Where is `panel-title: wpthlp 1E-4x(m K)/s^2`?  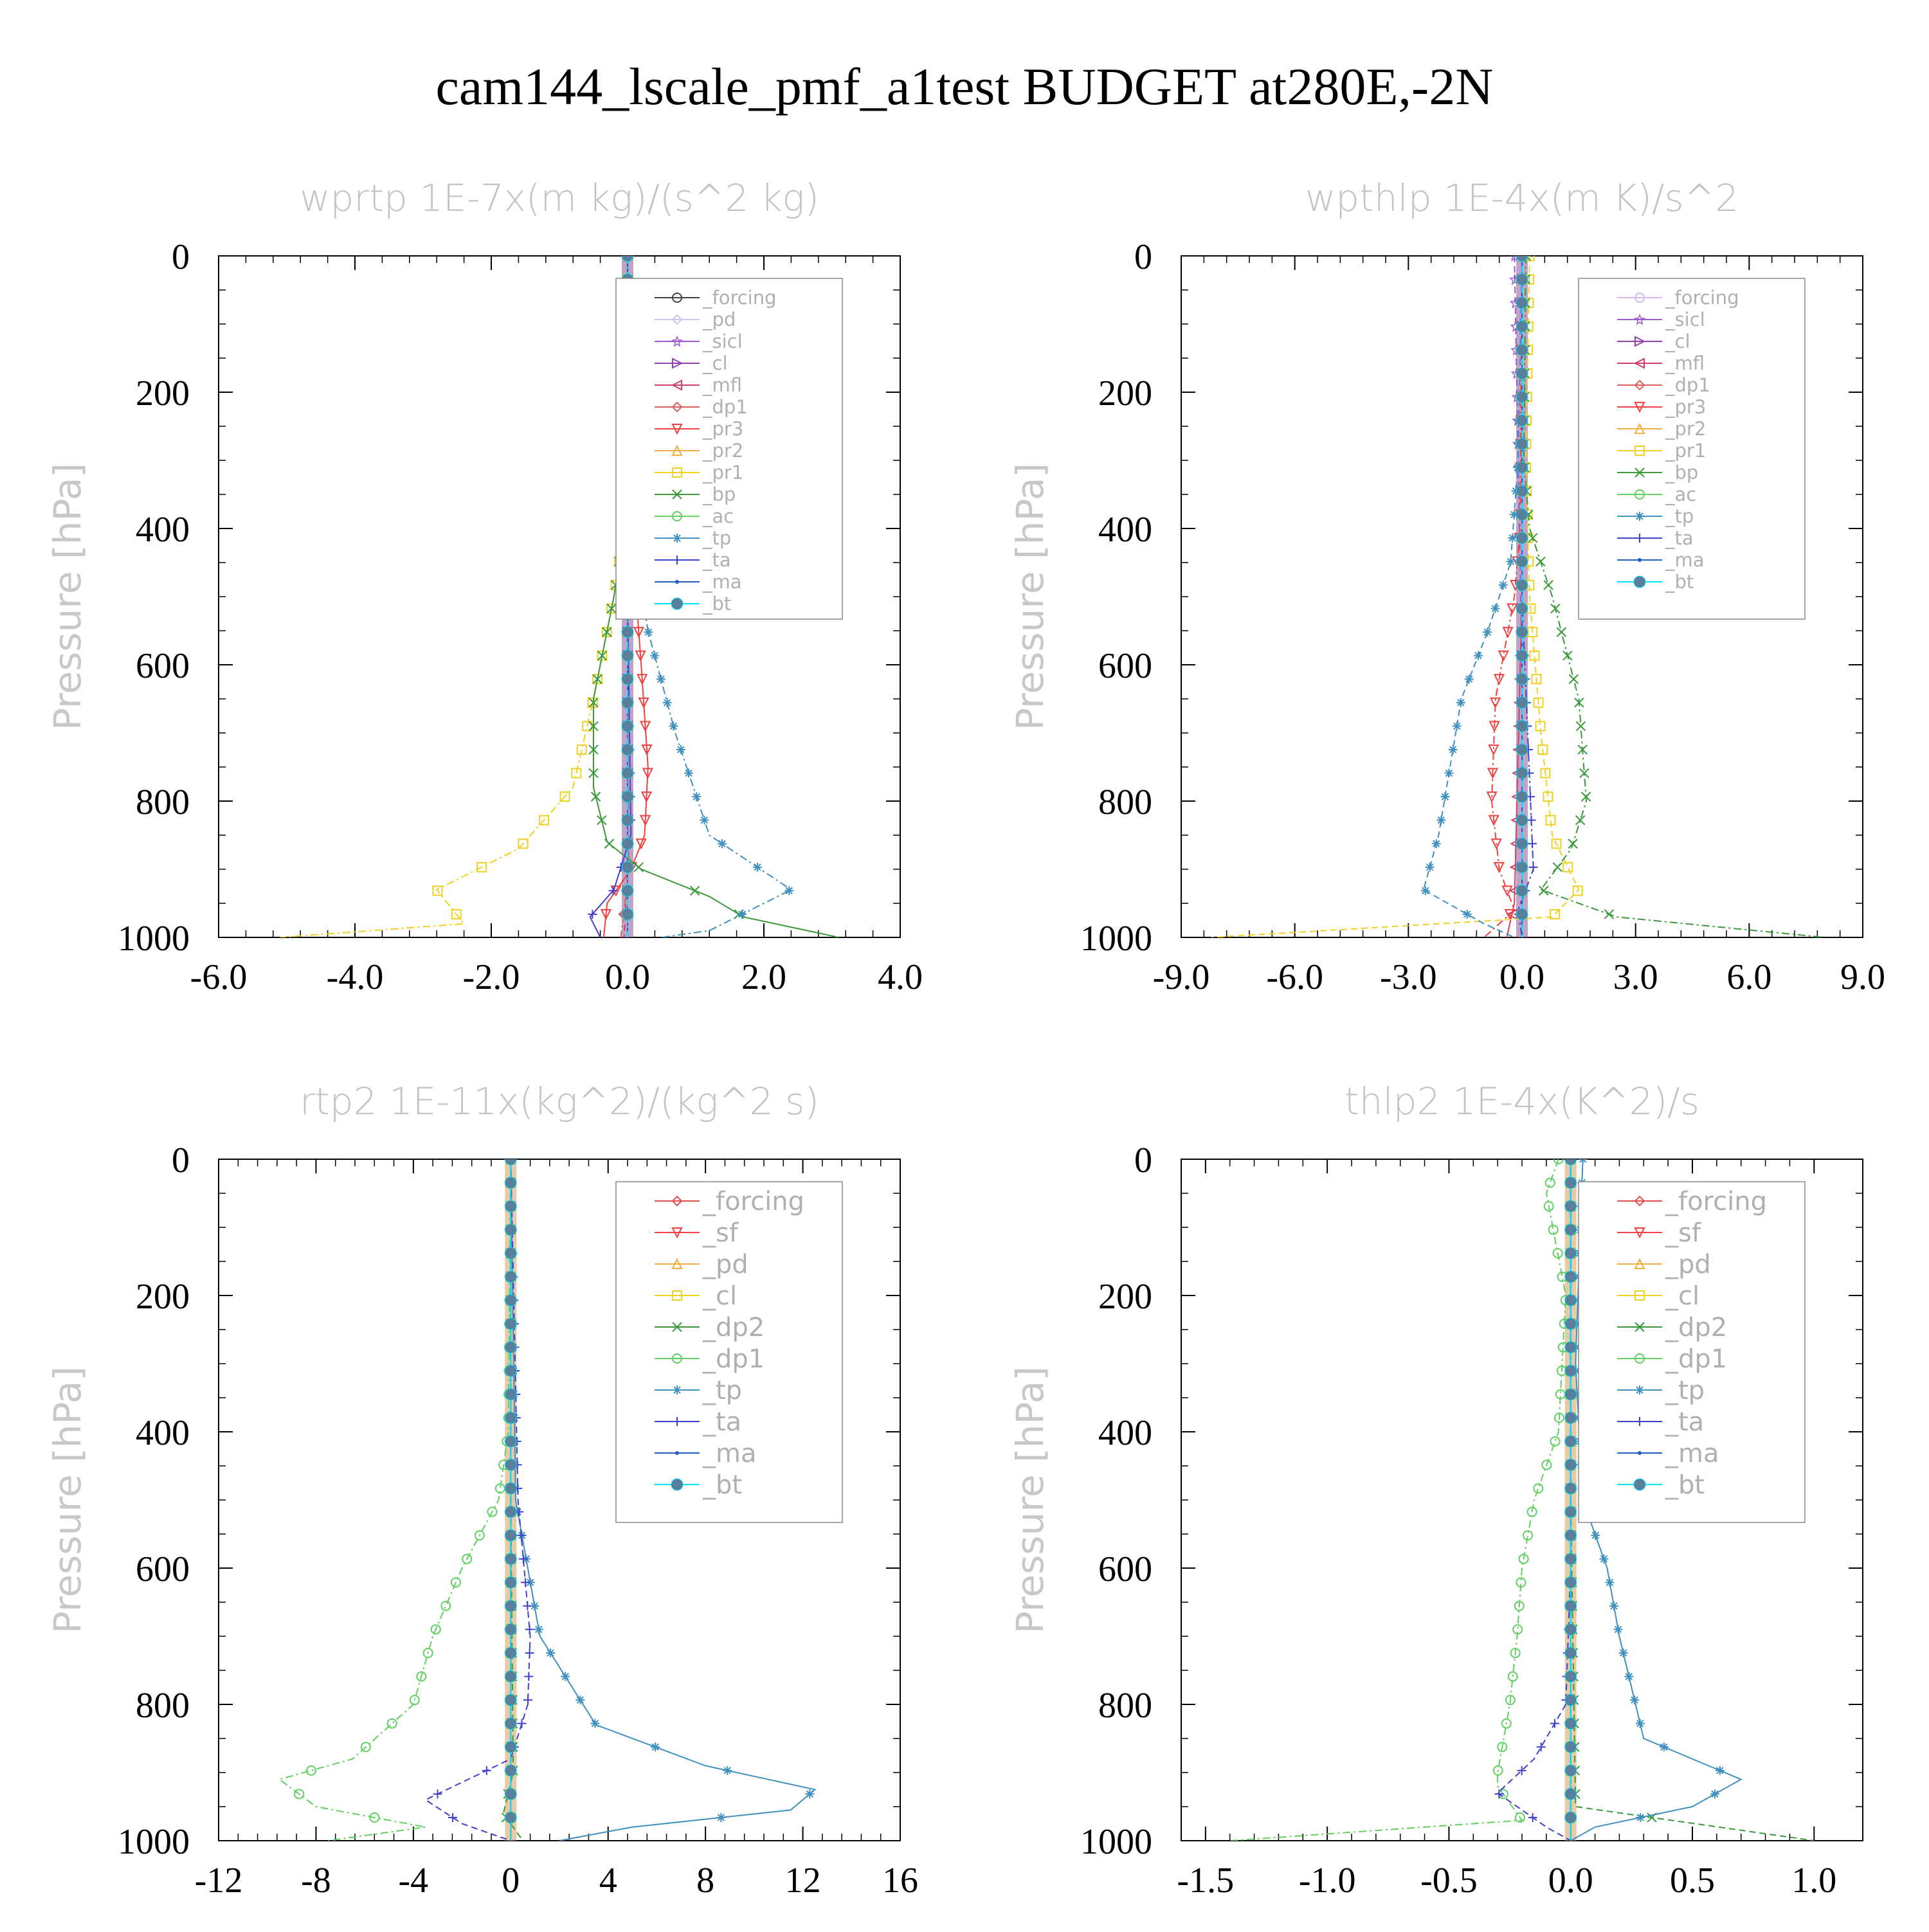 panel-title: wpthlp 1E-4x(m K)/s^2 is located at coordinates (1522, 198).